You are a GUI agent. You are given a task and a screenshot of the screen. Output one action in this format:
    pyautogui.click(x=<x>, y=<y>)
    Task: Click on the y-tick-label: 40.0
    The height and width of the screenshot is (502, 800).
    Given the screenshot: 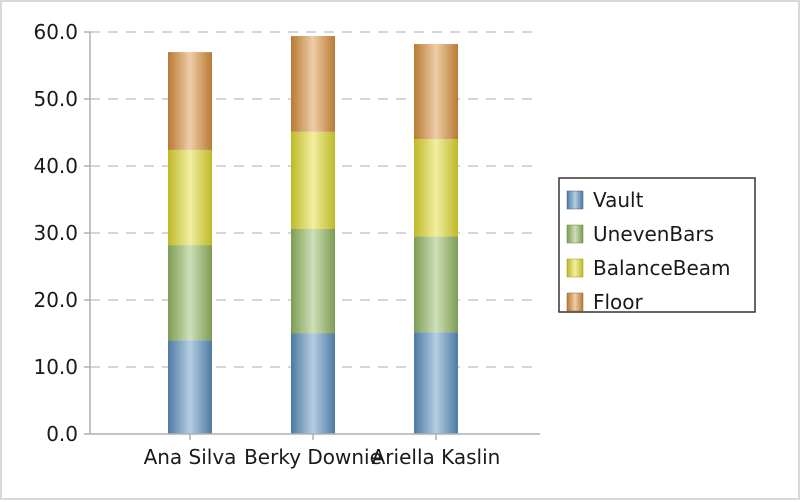 What is the action you would take?
    pyautogui.click(x=55, y=166)
    